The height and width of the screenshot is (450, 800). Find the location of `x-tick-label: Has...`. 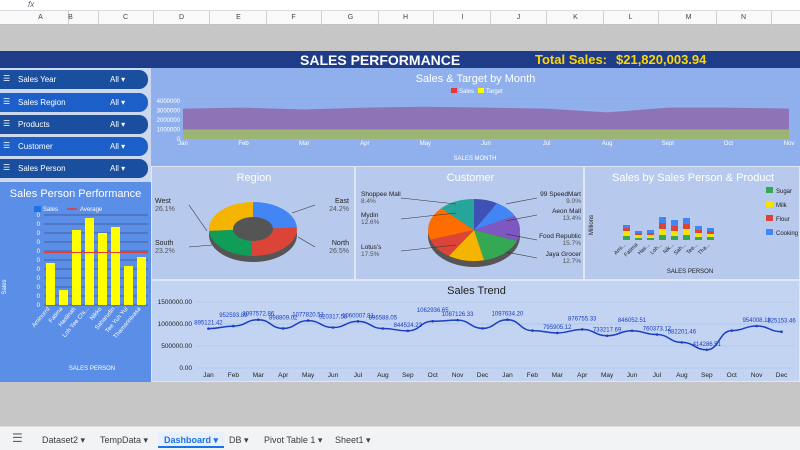

x-tick-label: Has... is located at coordinates (644, 249).